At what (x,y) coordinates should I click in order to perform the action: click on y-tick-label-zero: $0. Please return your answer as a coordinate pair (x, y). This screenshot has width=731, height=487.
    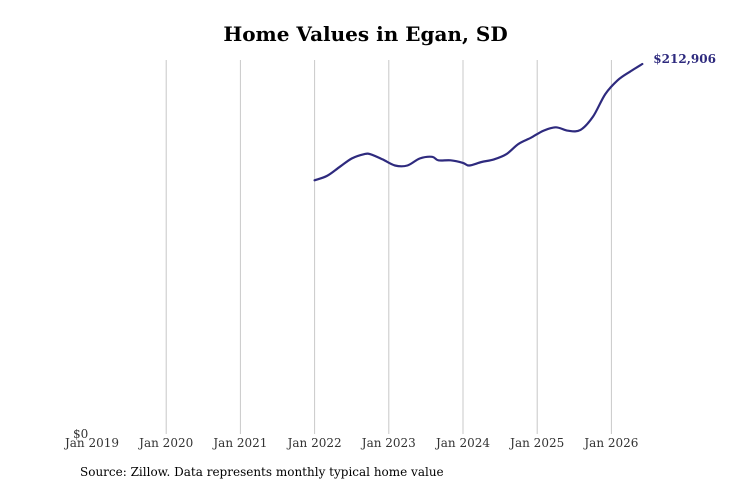
    Looking at the image, I should click on (80, 434).